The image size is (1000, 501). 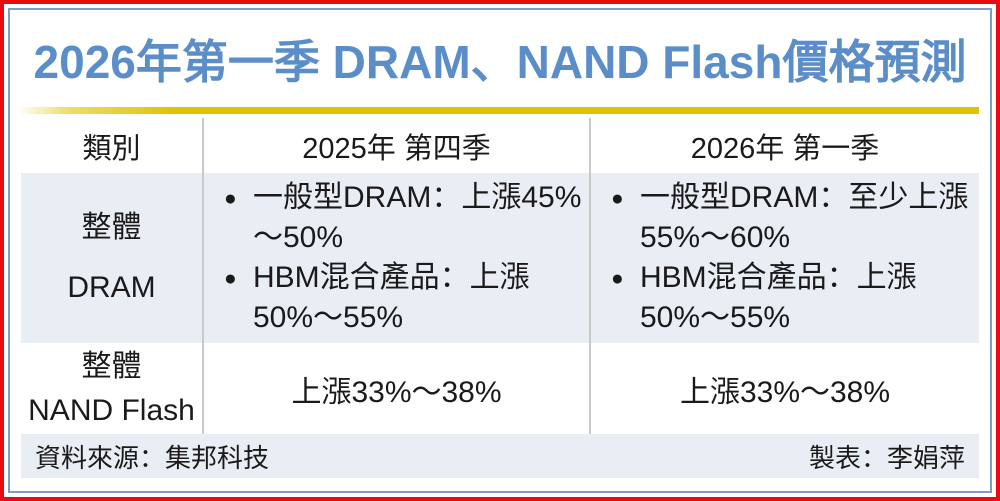 What do you see at coordinates (152, 457) in the screenshot?
I see `data-source-label: 資料來源：集邦科技` at bounding box center [152, 457].